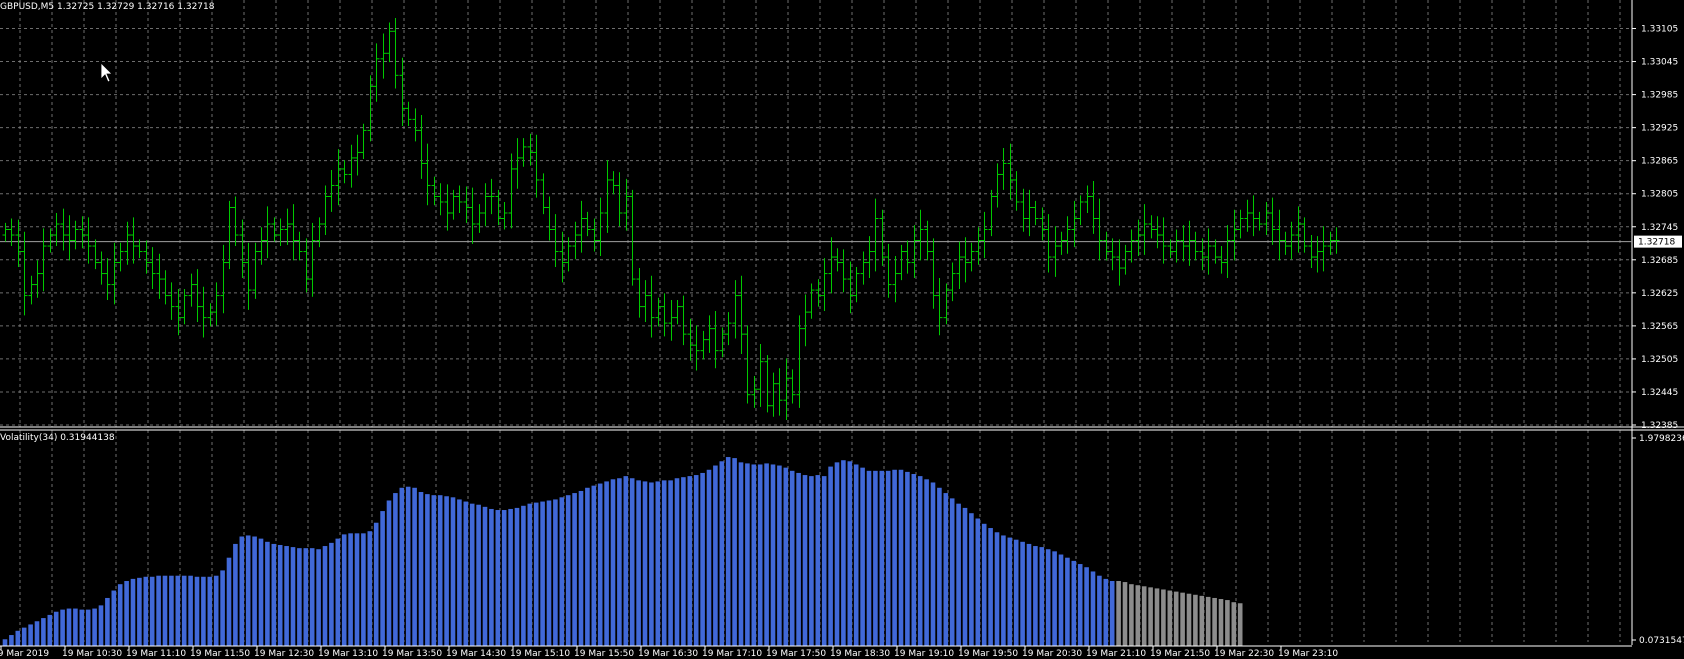 This screenshot has width=1684, height=659. I want to click on time-axis-label: 19 Mar 12:30, so click(284, 654).